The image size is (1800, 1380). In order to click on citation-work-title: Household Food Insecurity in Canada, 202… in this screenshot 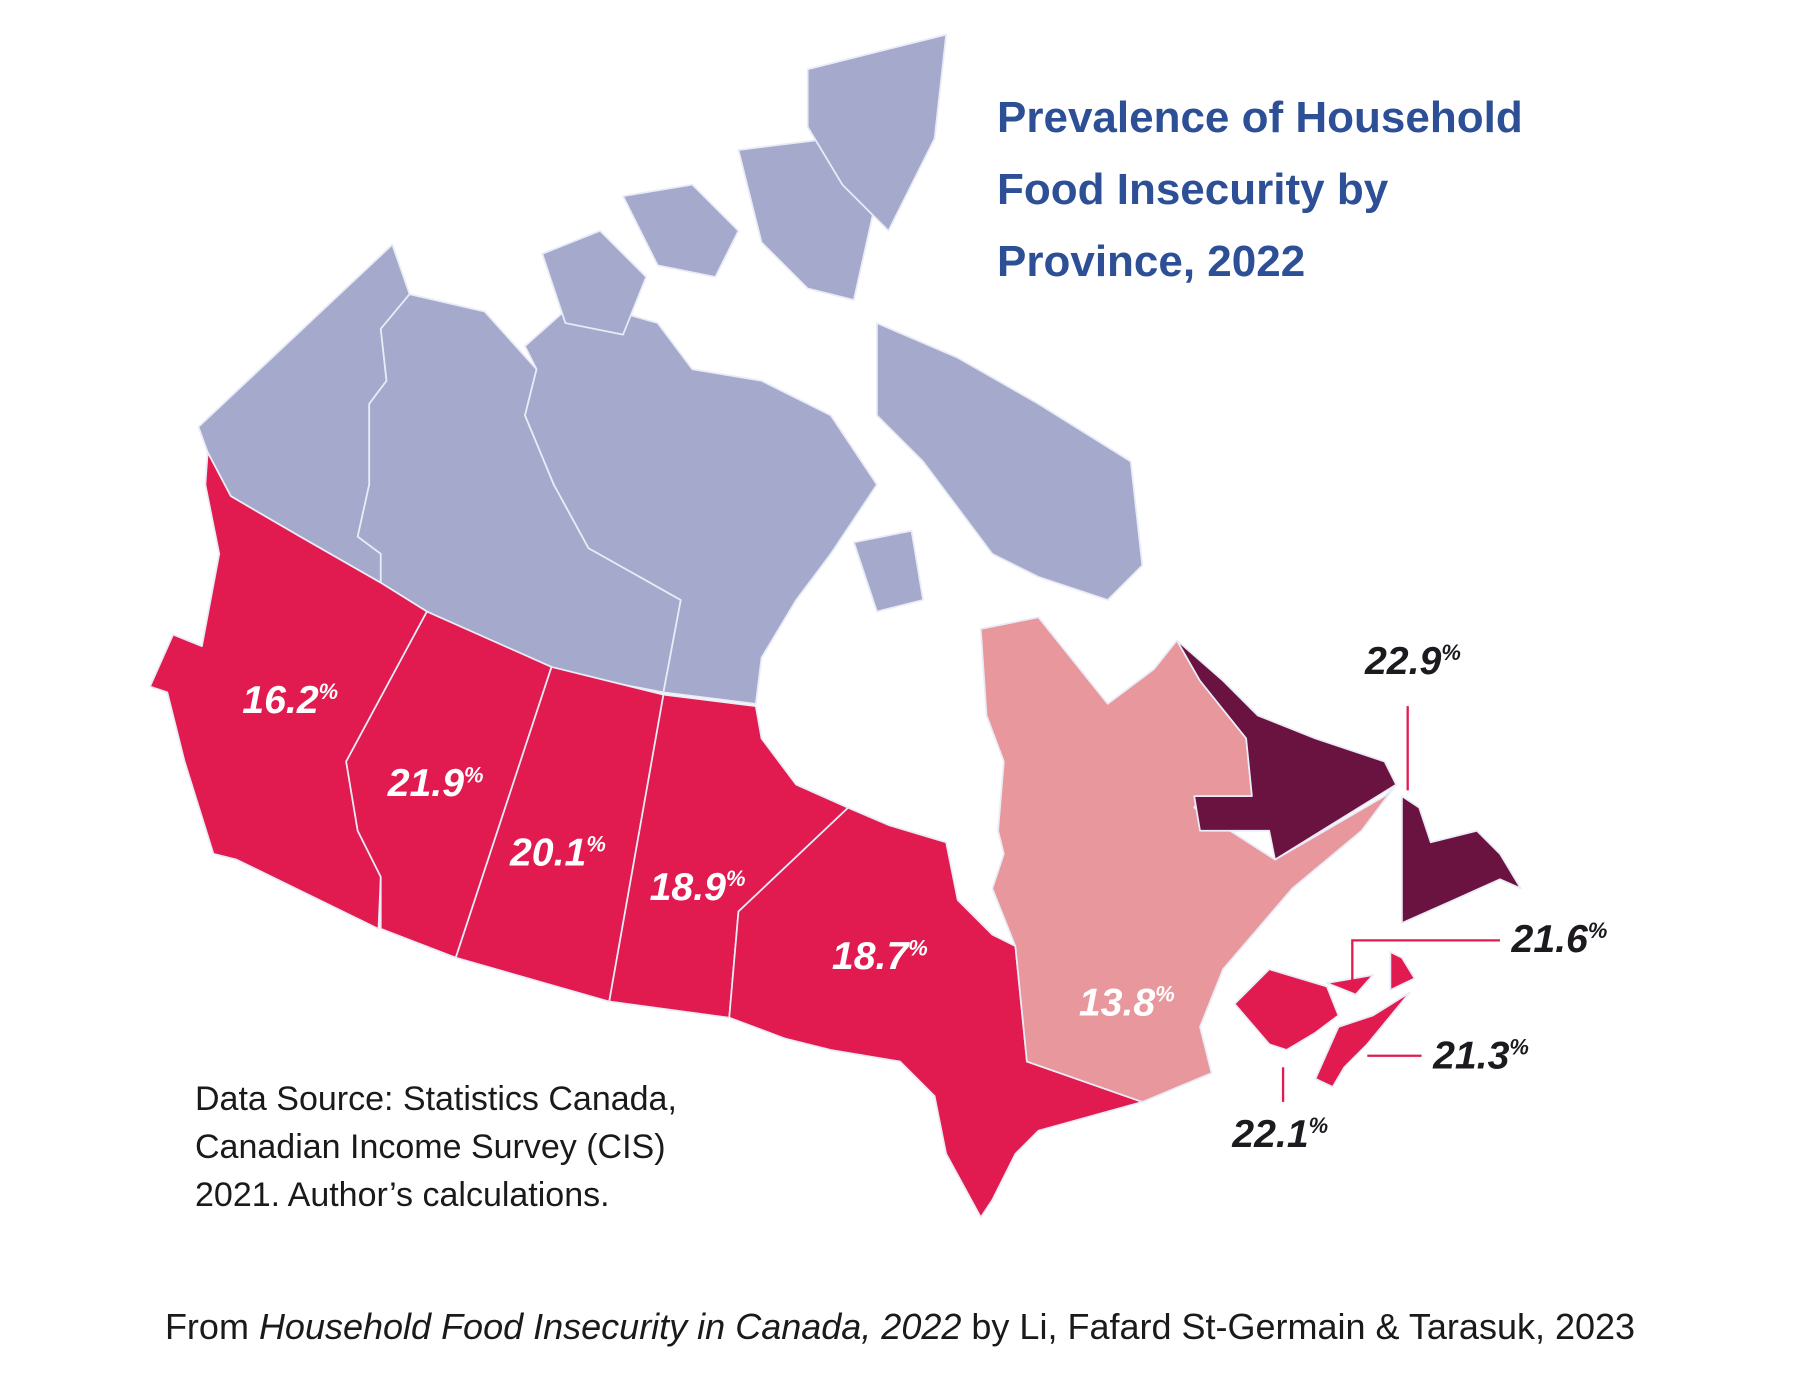, I will do `click(610, 1326)`.